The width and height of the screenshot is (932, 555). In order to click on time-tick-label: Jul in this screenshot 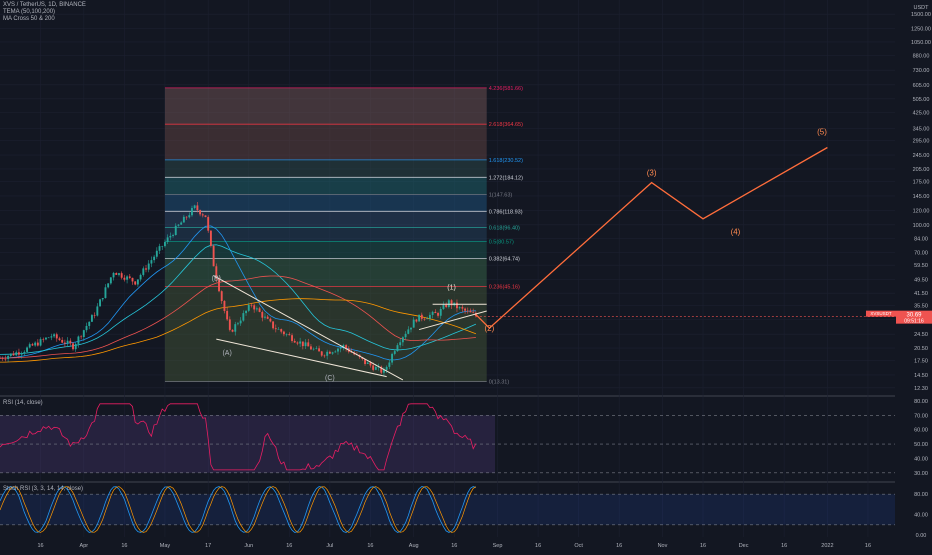, I will do `click(329, 546)`.